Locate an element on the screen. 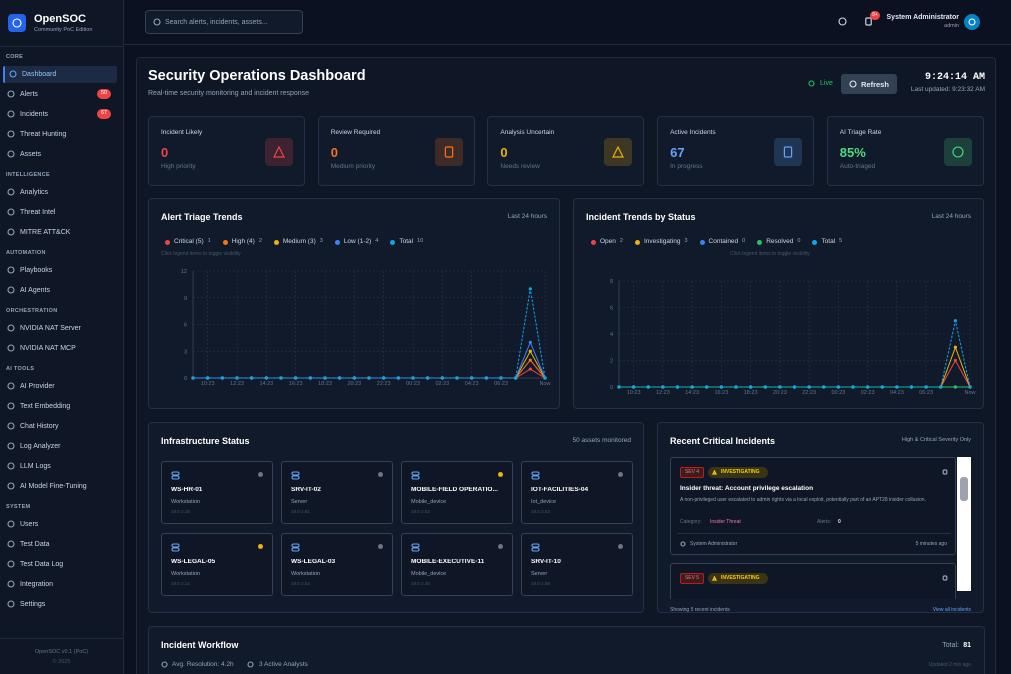 This screenshot has width=1011, height=674. nav-item: AI Provider is located at coordinates (60, 386).